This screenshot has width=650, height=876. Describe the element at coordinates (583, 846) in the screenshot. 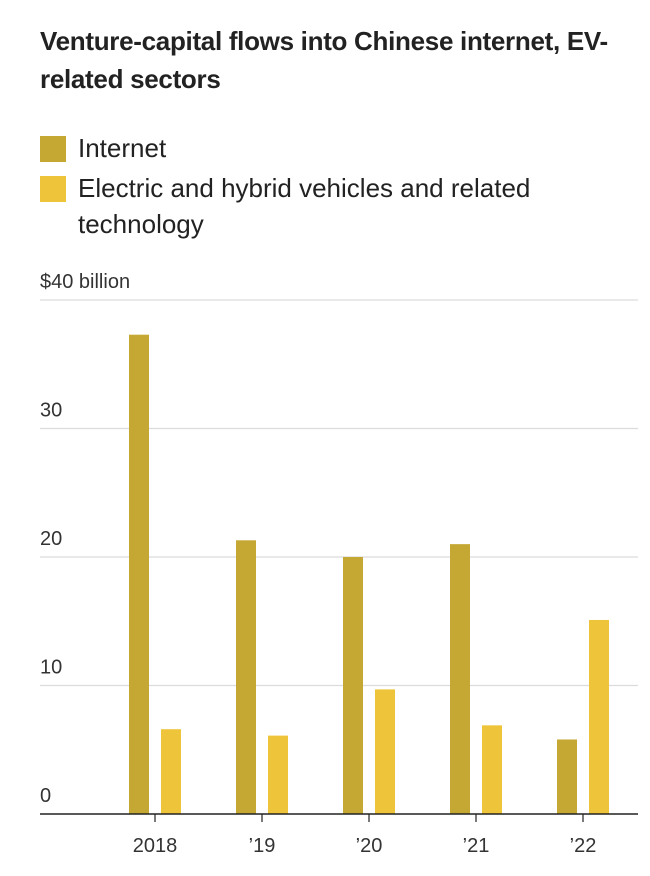

I see `x-tick-label-4: ’22` at that location.